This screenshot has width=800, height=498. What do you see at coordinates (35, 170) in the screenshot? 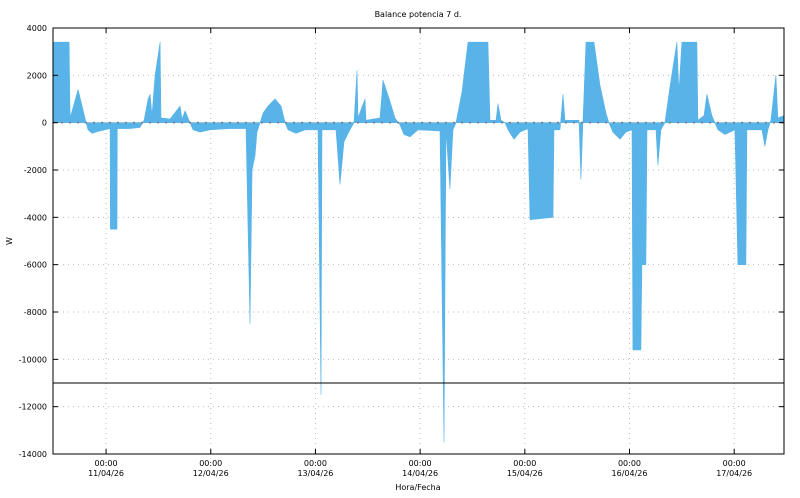
I see `y-tick-label: -2000` at bounding box center [35, 170].